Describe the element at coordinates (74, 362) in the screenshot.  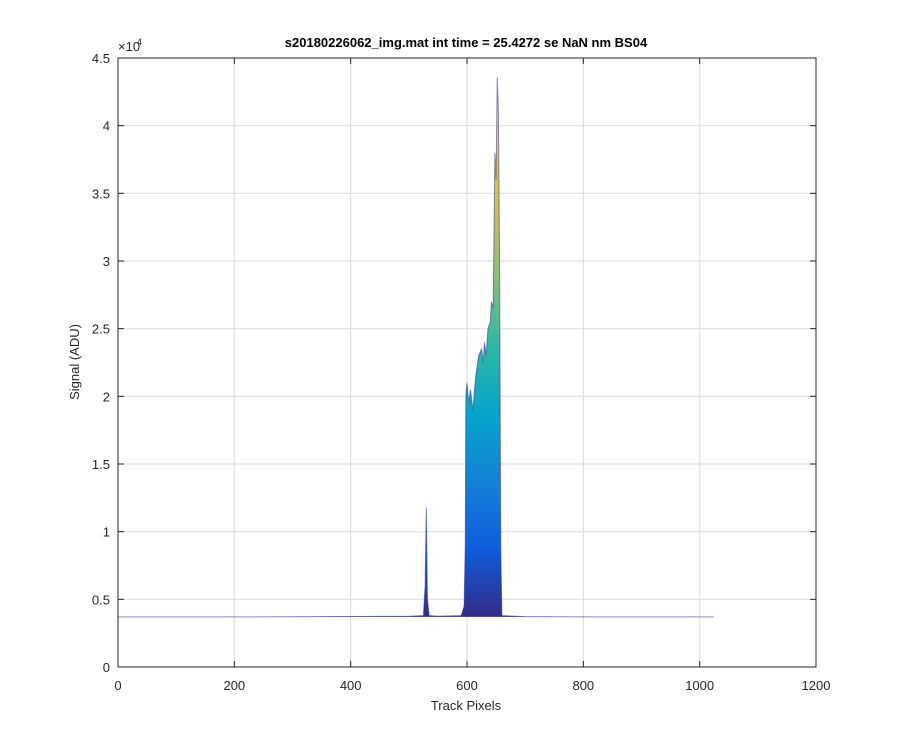
I see `y-axis-label: Signal (ADU)` at that location.